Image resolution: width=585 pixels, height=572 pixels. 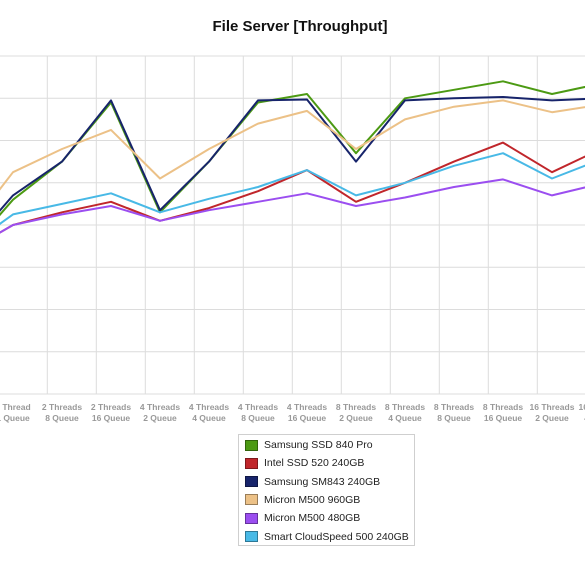 I want to click on x-tick-label: 1 Queue, so click(x=15, y=418).